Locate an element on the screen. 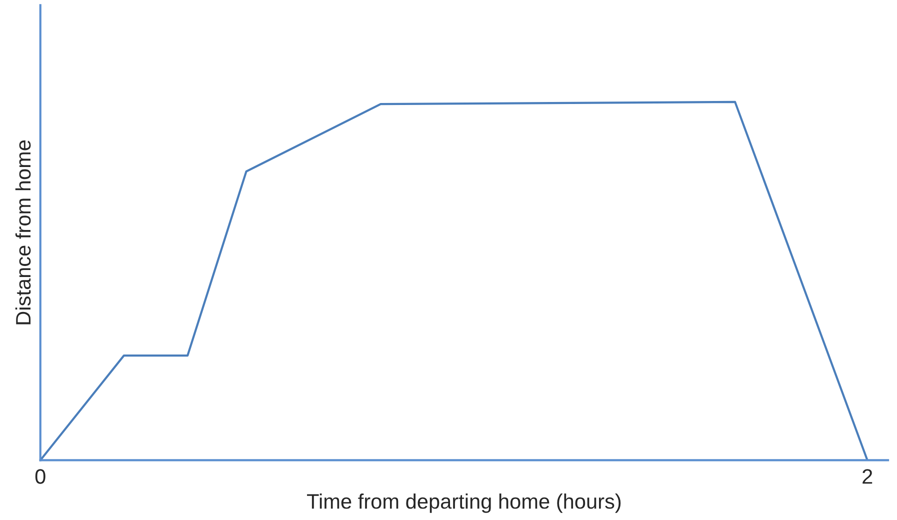 This screenshot has width=897, height=520. x-axis-title: Time from departing home (hours) is located at coordinates (464, 503).